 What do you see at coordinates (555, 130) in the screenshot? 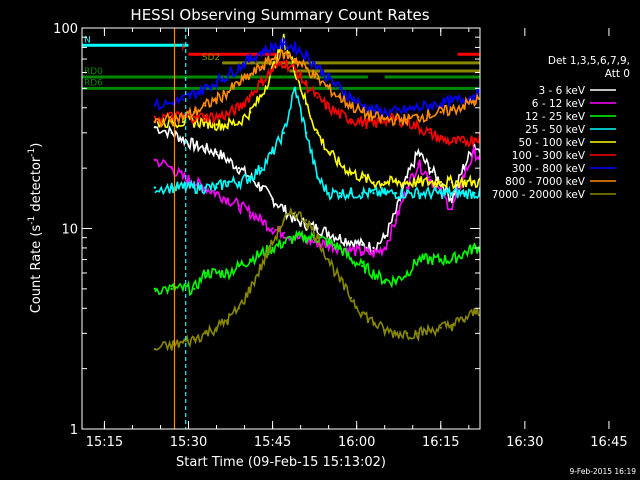
I see `legend-entry-label: 25 - 50 keV` at bounding box center [555, 130].